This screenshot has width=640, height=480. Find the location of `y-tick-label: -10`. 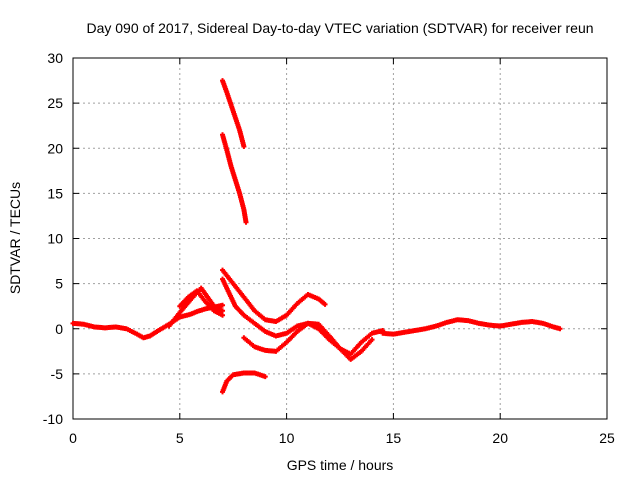

y-tick-label: -10 is located at coordinates (53, 419).